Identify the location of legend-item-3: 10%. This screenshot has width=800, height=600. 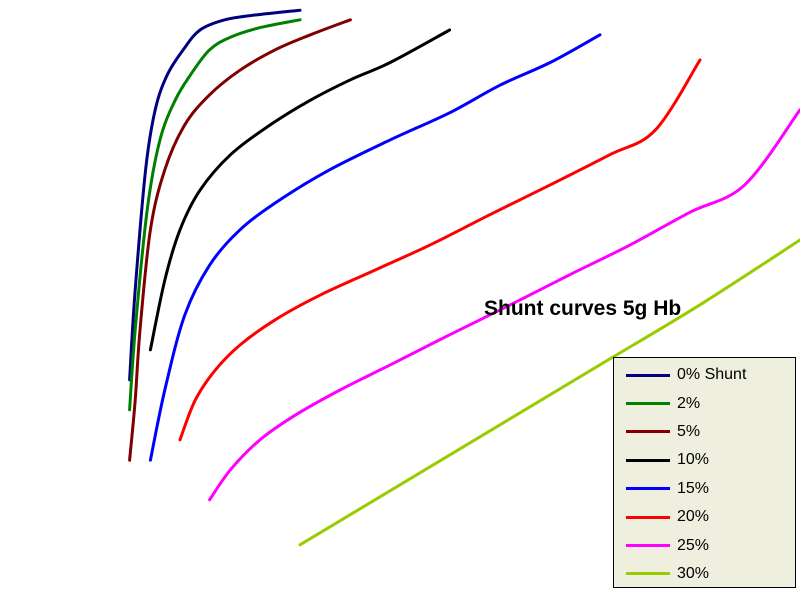
(704, 460).